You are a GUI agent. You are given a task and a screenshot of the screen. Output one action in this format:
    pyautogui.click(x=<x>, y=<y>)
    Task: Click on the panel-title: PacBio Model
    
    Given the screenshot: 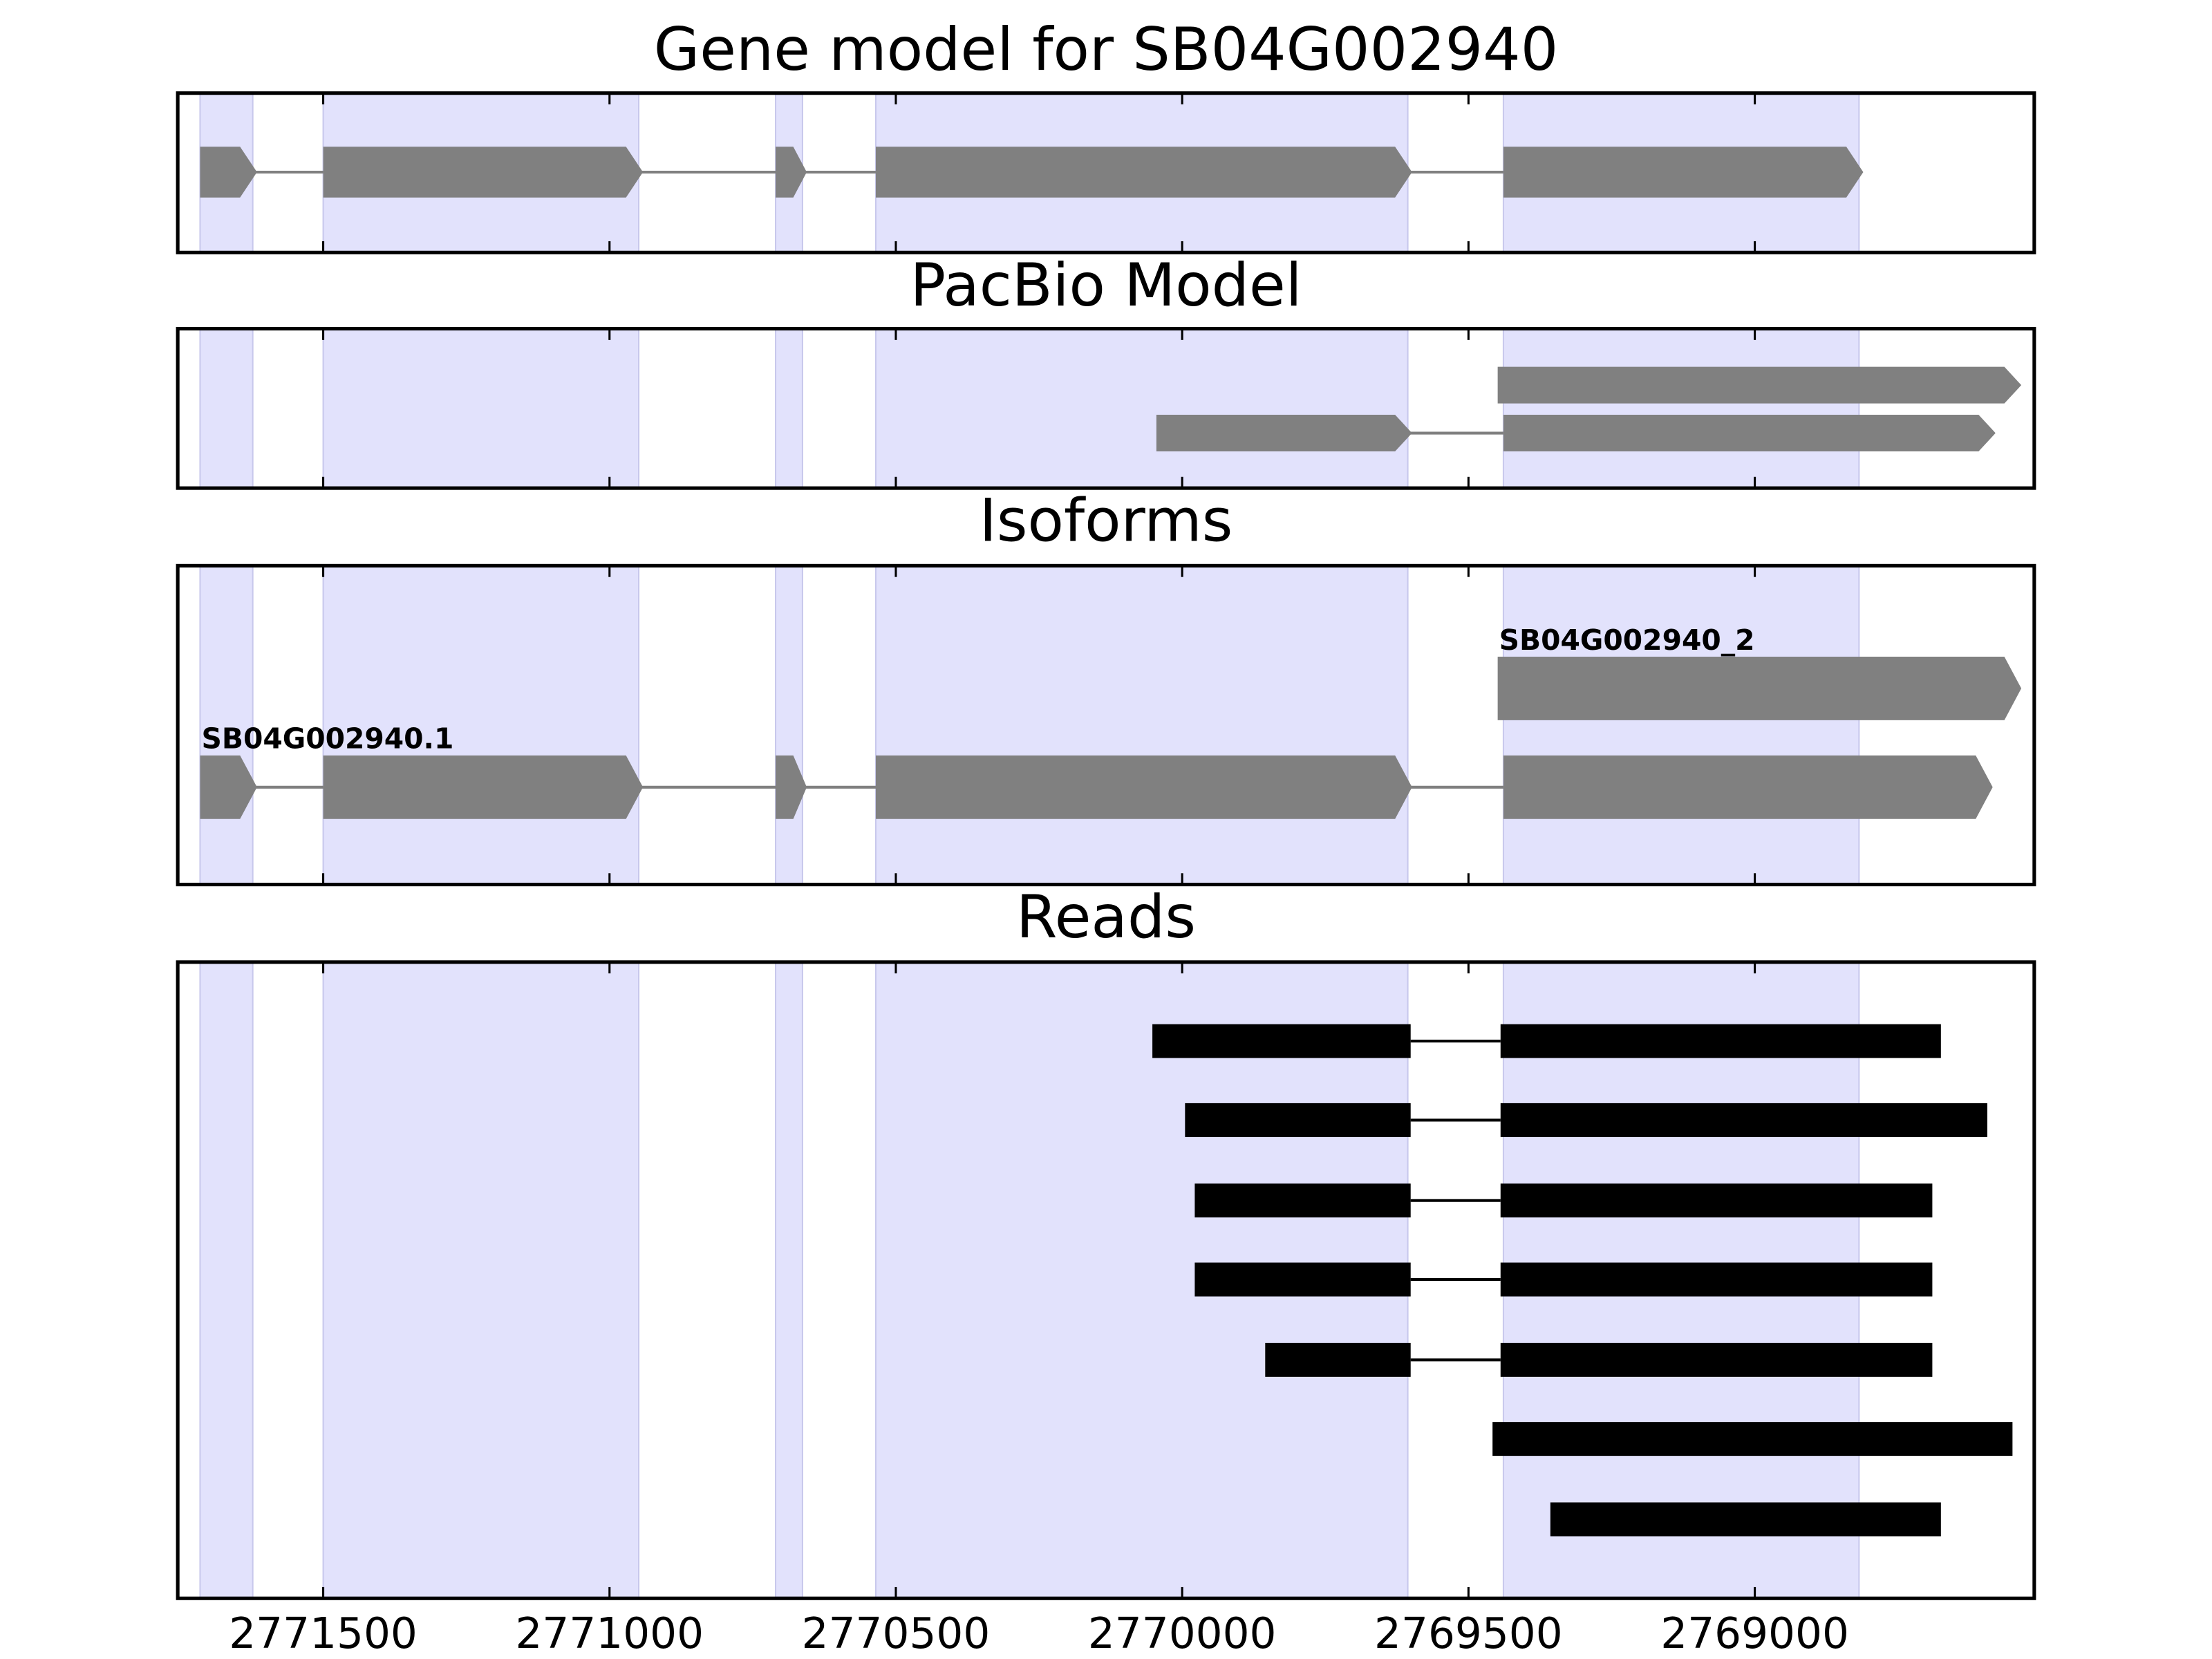 What is the action you would take?
    pyautogui.click(x=1106, y=285)
    